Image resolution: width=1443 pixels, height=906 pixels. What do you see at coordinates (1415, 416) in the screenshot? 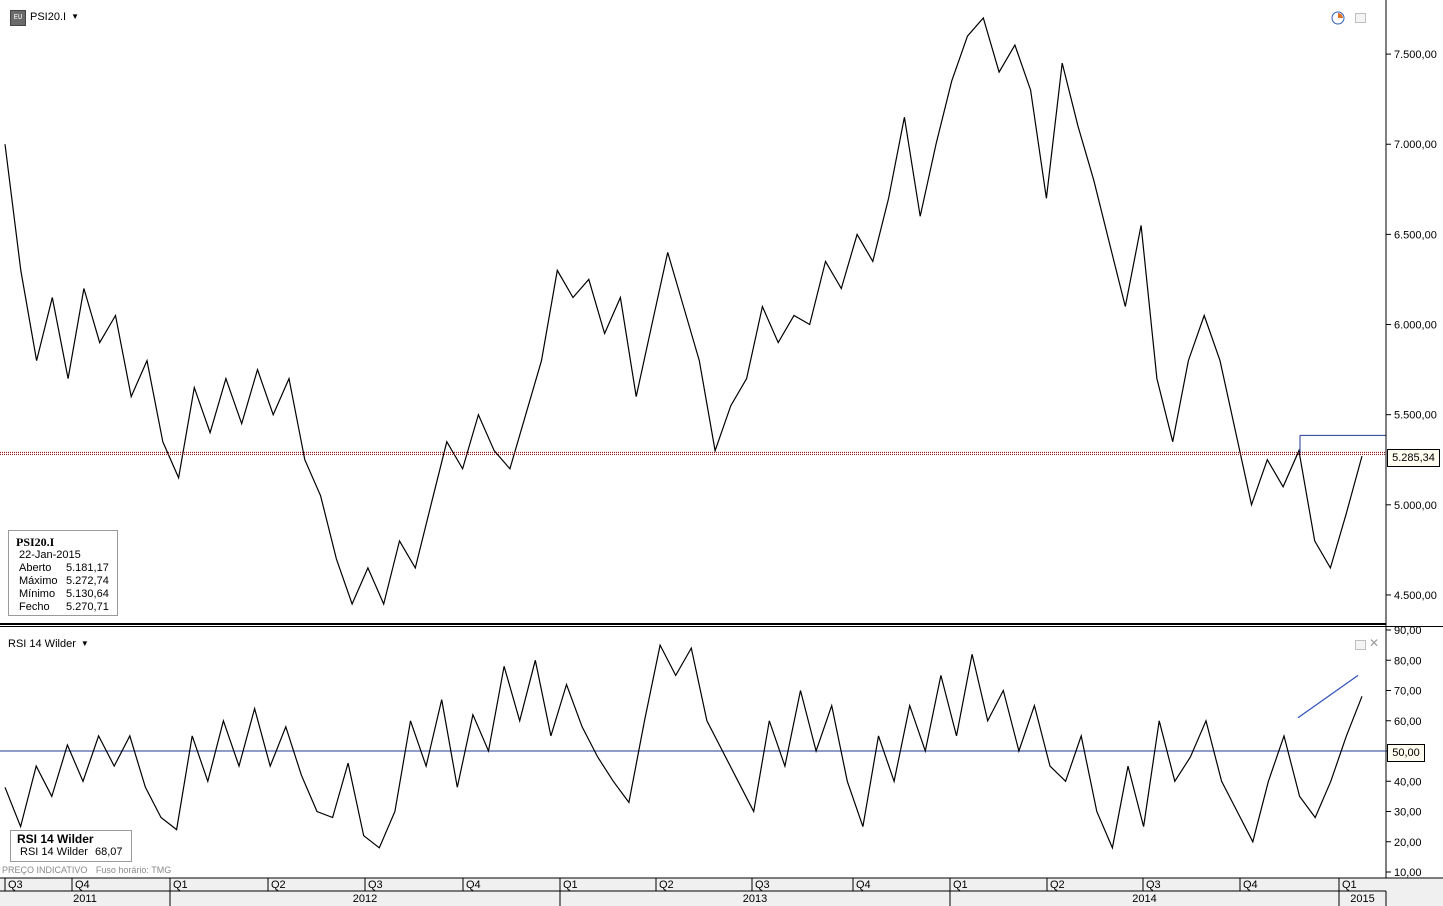
I see `price-tick-label: 5.500,00` at bounding box center [1415, 416].